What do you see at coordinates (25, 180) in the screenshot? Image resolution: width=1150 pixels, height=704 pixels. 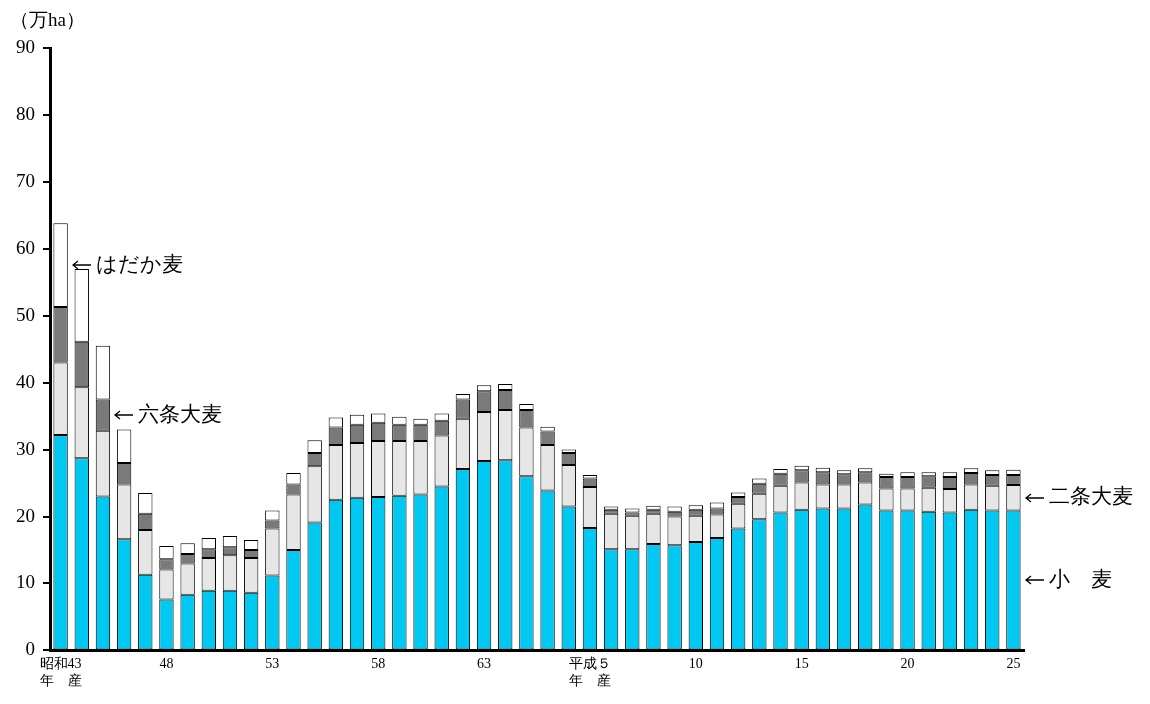 I see `y-tick-label: 70` at bounding box center [25, 180].